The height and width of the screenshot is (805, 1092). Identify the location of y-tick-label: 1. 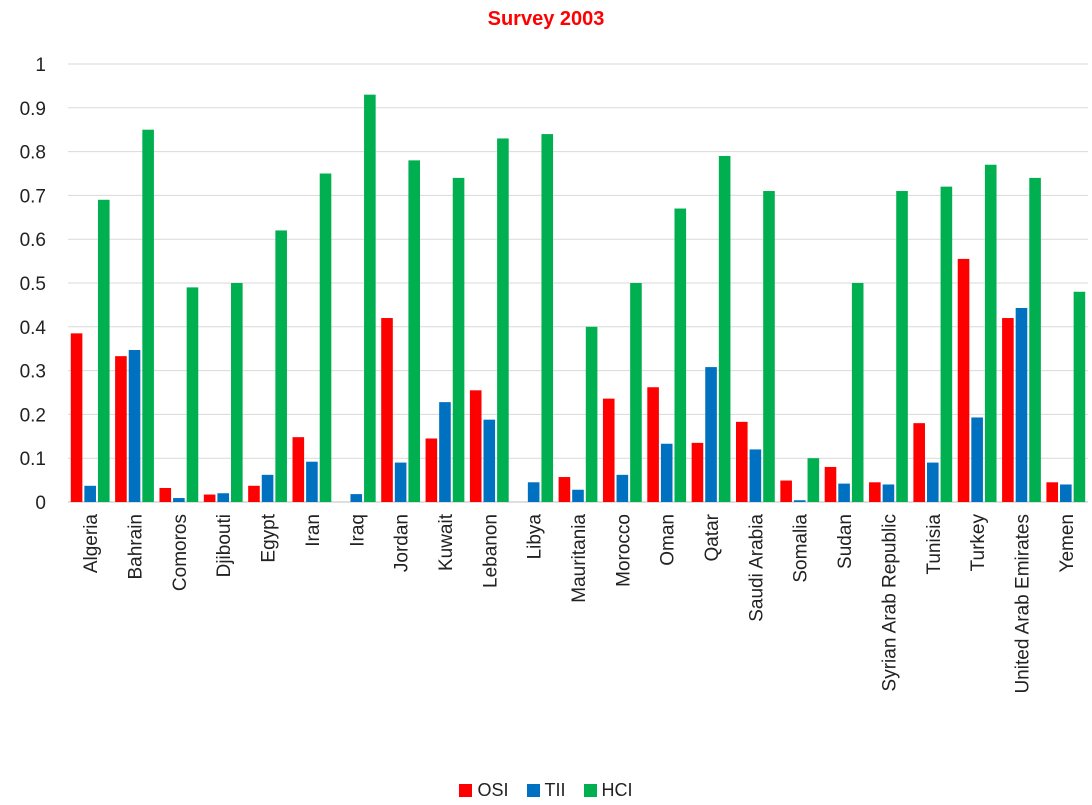
(40, 65).